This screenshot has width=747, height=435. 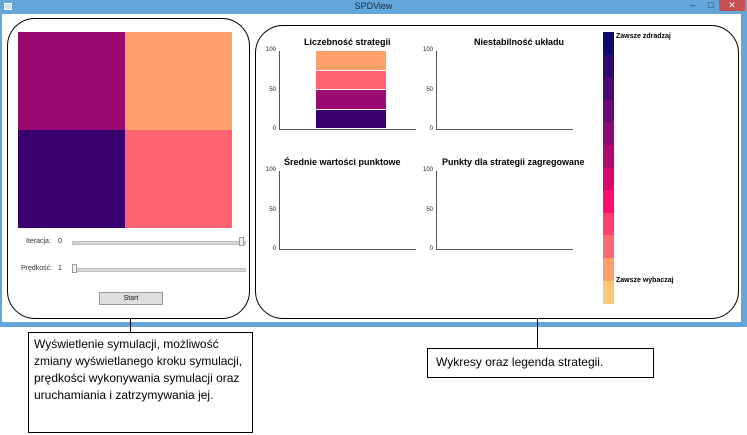 I want to click on window-title: SPDView, so click(x=373, y=6).